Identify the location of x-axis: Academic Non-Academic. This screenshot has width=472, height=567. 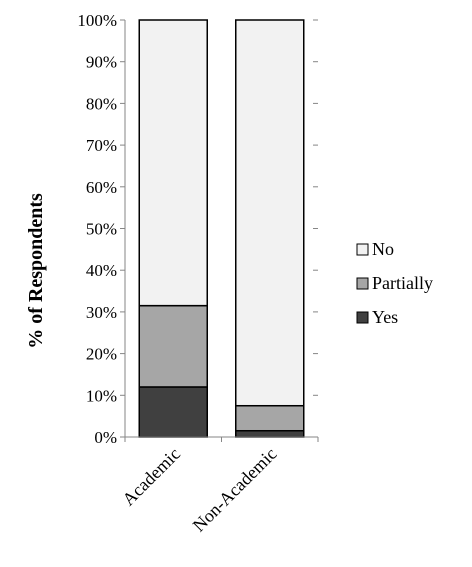
(218, 486).